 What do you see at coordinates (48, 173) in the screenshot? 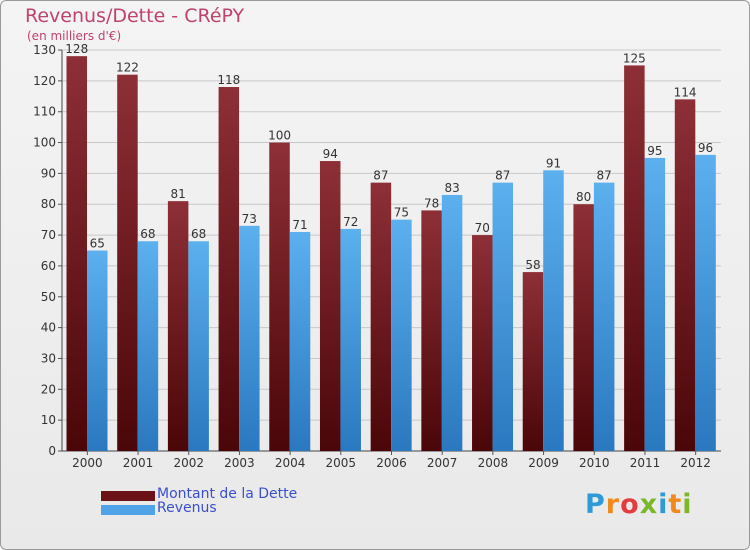
I see `y-tick-label: 90` at bounding box center [48, 173].